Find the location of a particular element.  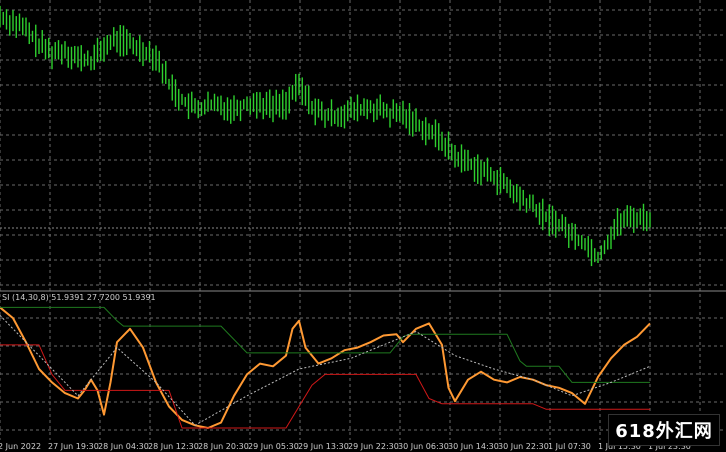

time-axis-label: 28 Jun 20:30 is located at coordinates (223, 446).